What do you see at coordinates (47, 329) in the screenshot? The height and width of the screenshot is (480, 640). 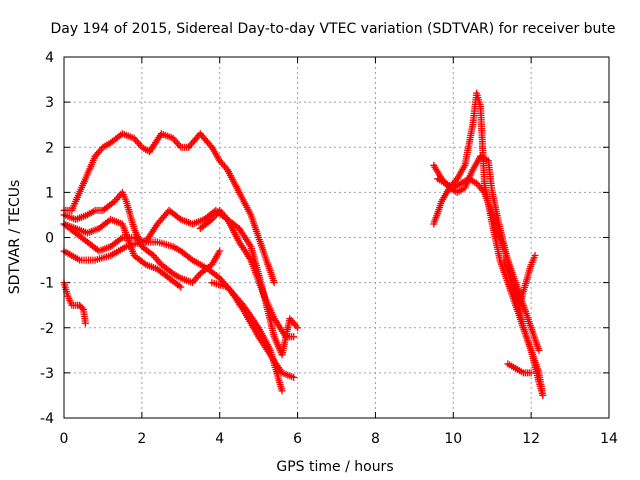 I see `y-tick-label: -2` at bounding box center [47, 329].